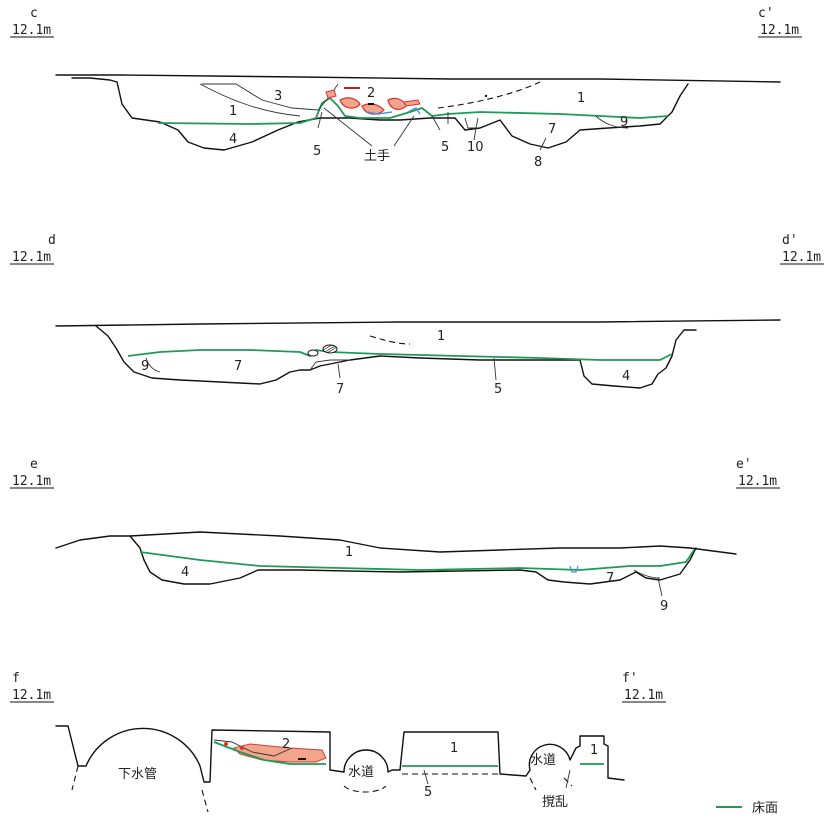 The width and height of the screenshot is (828, 816). What do you see at coordinates (233, 111) in the screenshot?
I see `section-c-layer-label-1a: 1` at bounding box center [233, 111].